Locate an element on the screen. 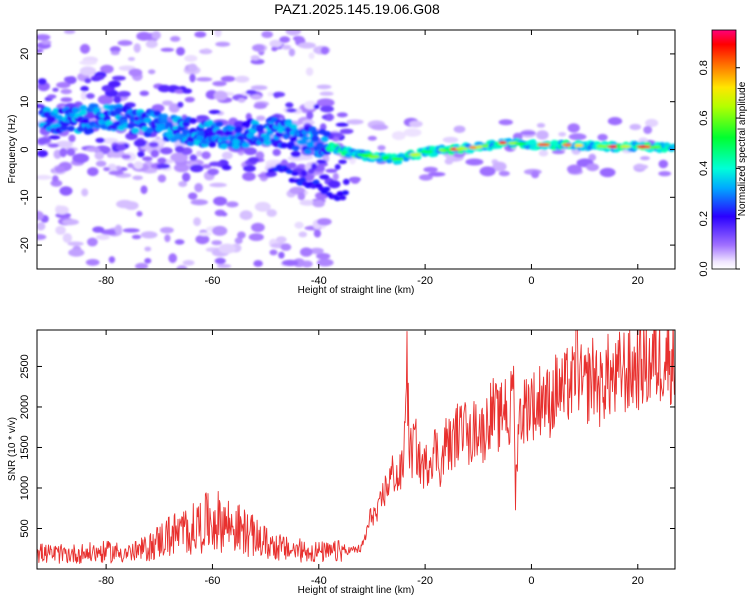 Image resolution: width=750 pixels, height=600 pixels. bottom-y-tick-label: 2000 is located at coordinates (25, 407).